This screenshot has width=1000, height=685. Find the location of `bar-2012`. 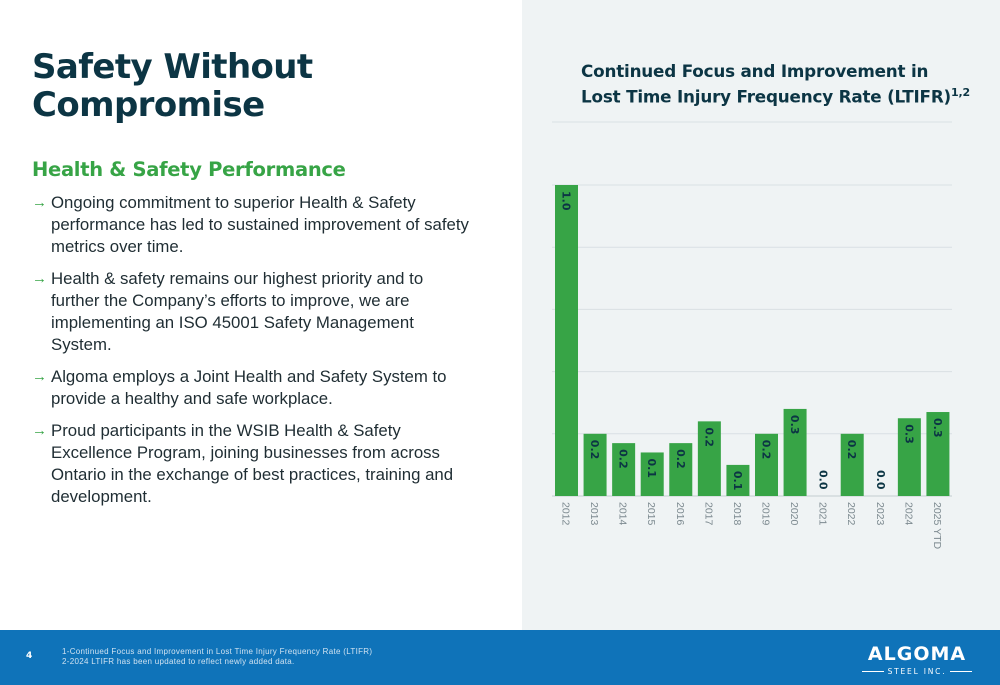

bar-2012 is located at coordinates (566, 340).